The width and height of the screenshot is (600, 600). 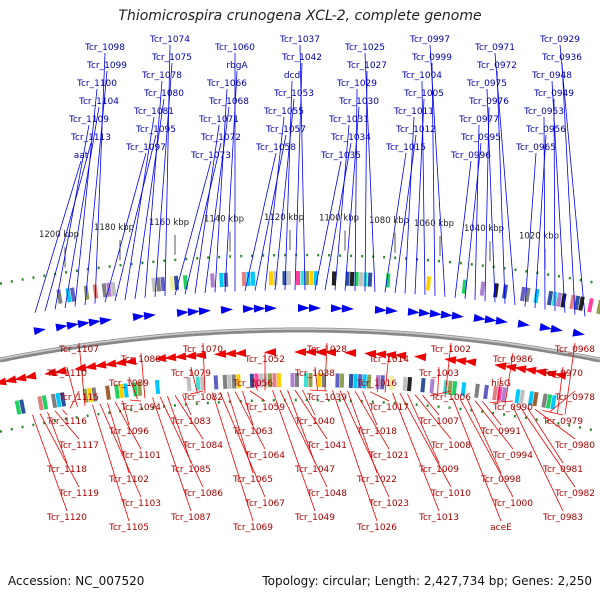 I want to click on minus-gene-label: Tcr_1014, so click(x=388, y=360).